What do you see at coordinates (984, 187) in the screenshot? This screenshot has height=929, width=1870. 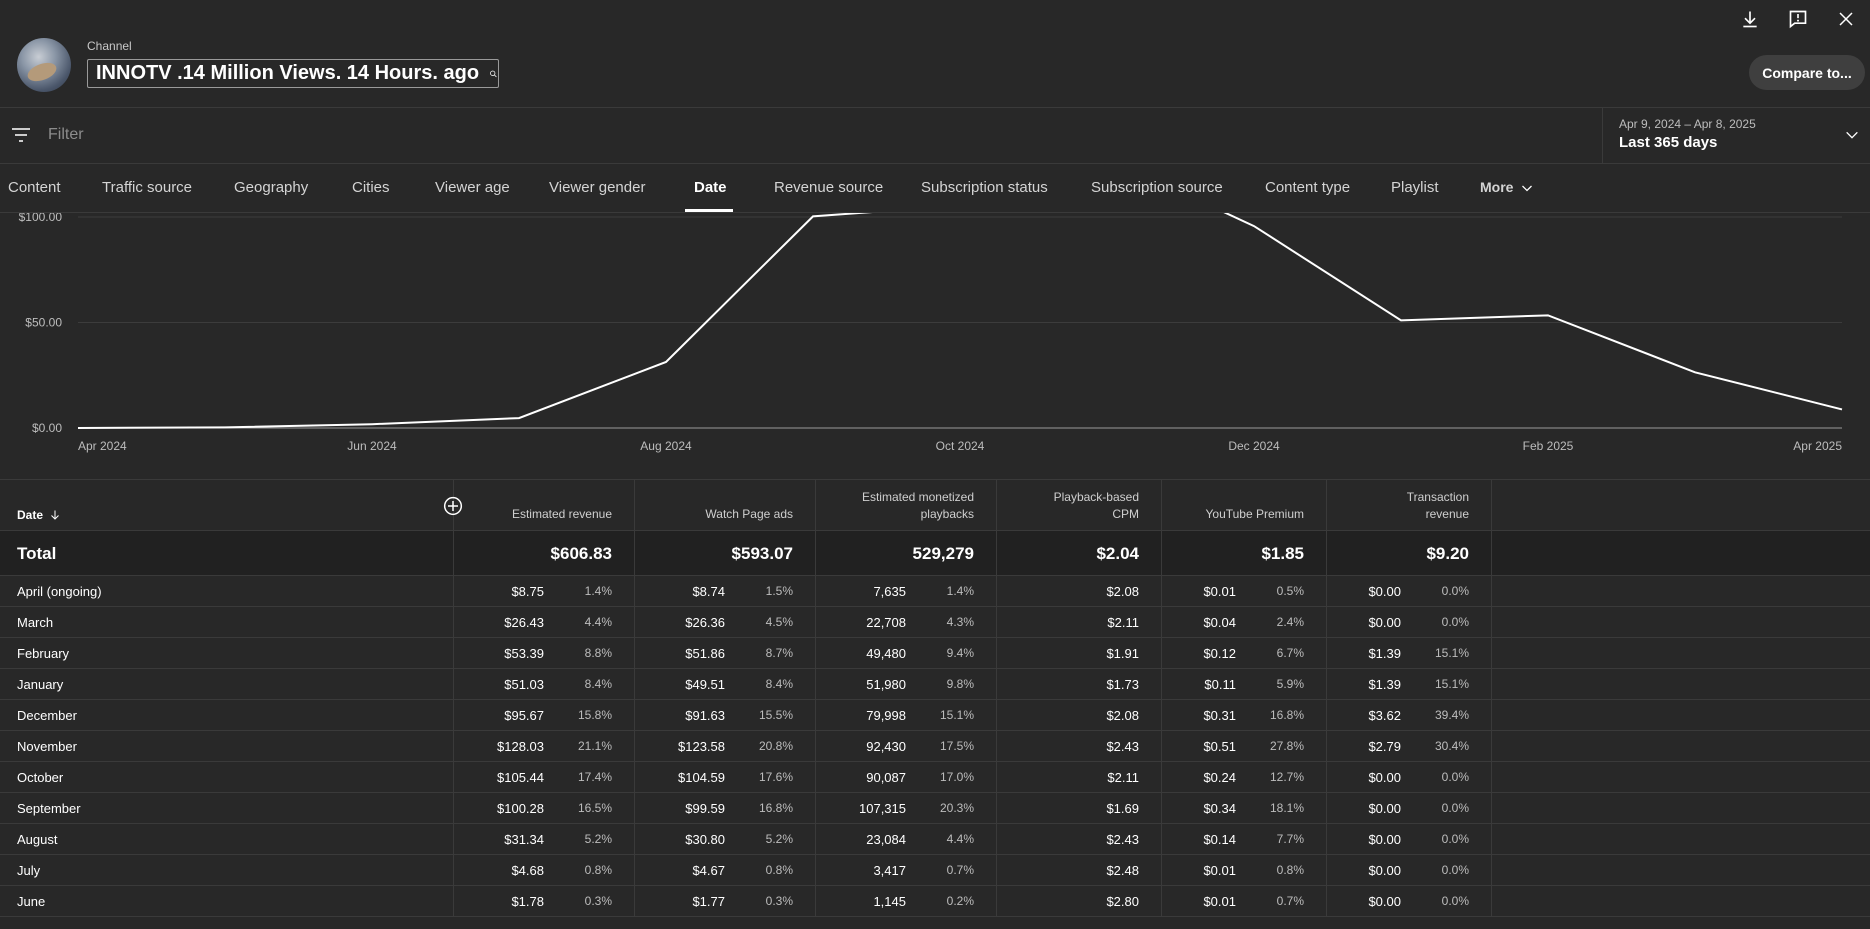 I see `tab-subscription-status: Subscription status` at bounding box center [984, 187].